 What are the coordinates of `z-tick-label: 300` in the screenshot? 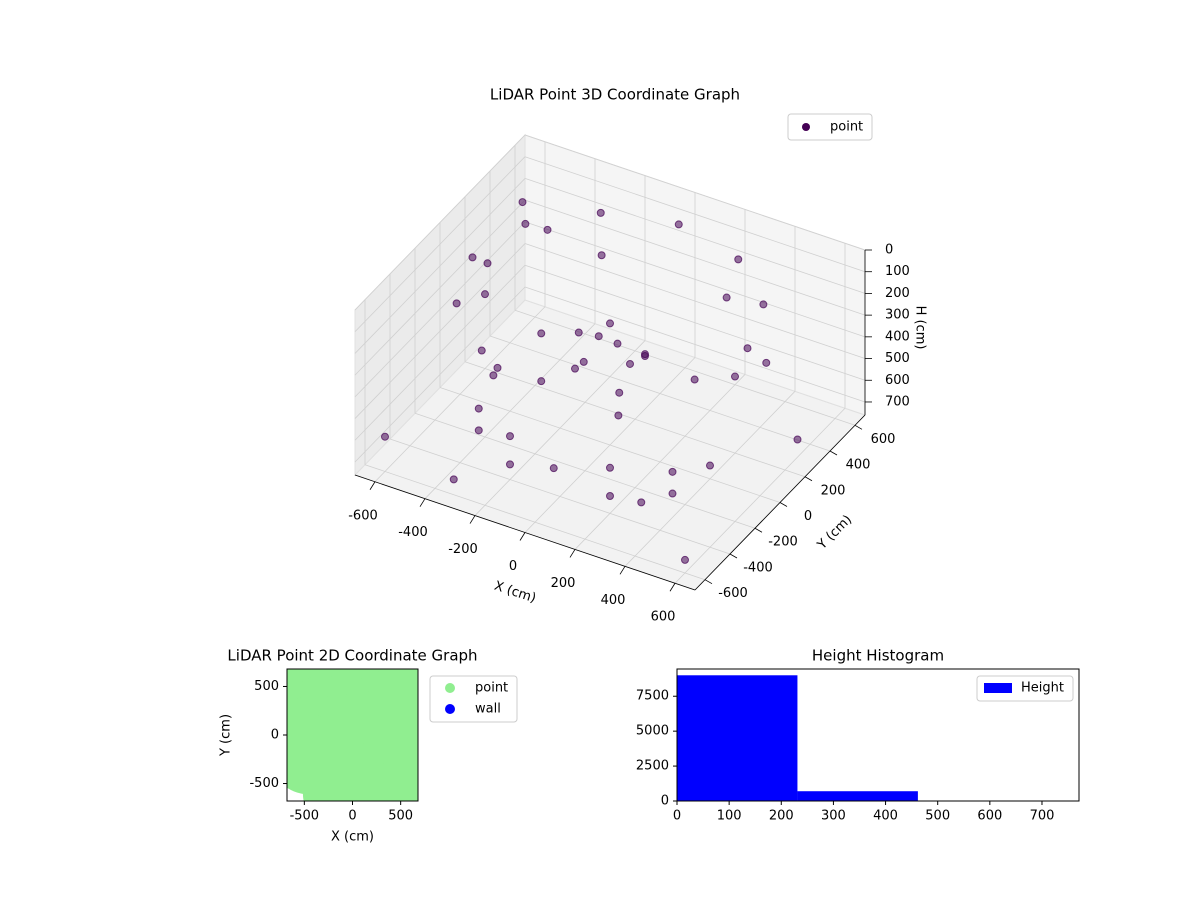 It's located at (897, 315).